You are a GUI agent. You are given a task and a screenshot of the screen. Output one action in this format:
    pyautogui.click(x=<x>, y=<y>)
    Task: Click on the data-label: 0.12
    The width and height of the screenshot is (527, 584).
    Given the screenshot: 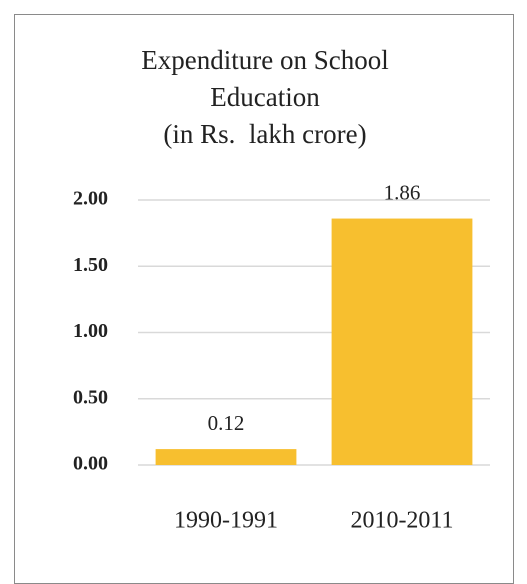 What is the action you would take?
    pyautogui.click(x=226, y=423)
    